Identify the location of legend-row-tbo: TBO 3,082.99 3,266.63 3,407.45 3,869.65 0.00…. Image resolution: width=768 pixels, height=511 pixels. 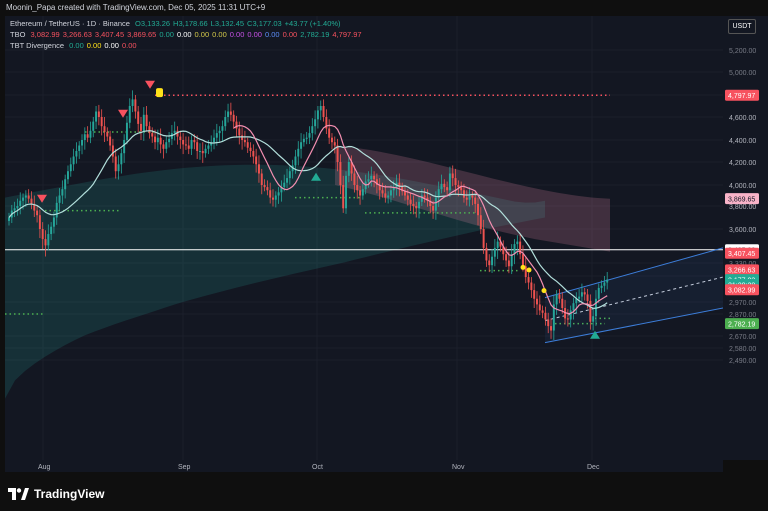
(186, 34).